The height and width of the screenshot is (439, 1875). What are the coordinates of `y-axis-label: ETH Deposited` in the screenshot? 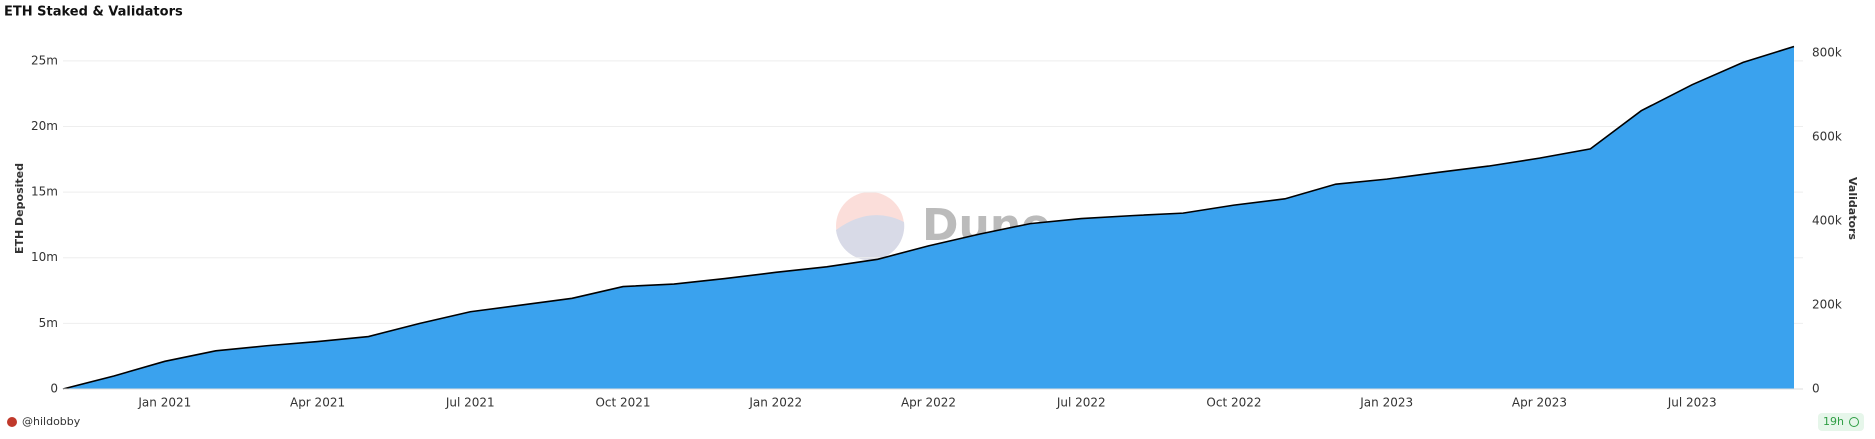 It's located at (19, 208).